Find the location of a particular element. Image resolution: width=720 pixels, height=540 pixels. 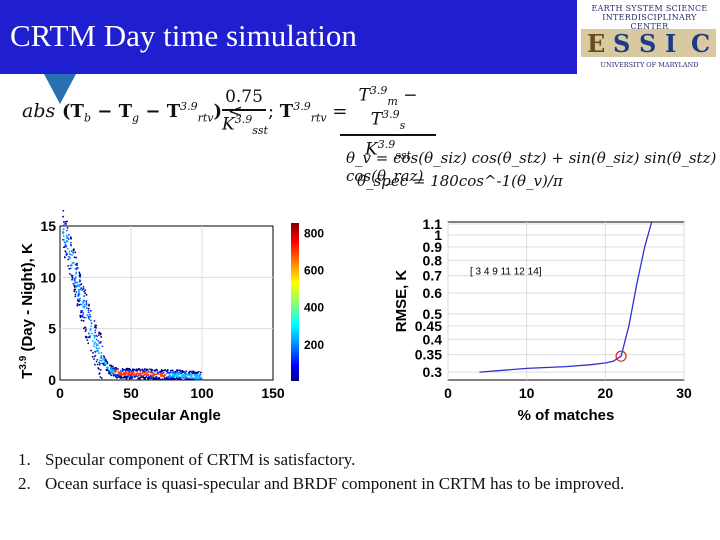

rmse-xlabel: % of matches is located at coordinates (566, 415).